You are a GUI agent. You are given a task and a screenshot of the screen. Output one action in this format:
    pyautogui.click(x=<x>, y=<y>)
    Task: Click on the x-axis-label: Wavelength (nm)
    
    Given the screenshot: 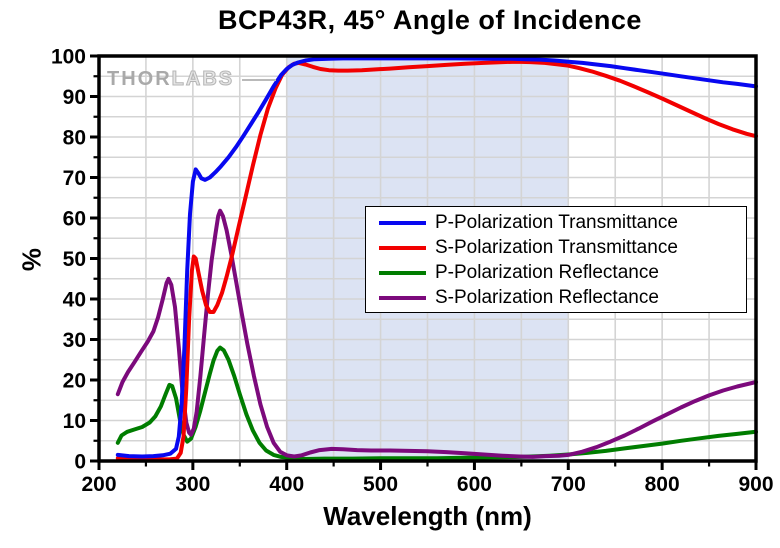 What is the action you would take?
    pyautogui.click(x=427, y=516)
    